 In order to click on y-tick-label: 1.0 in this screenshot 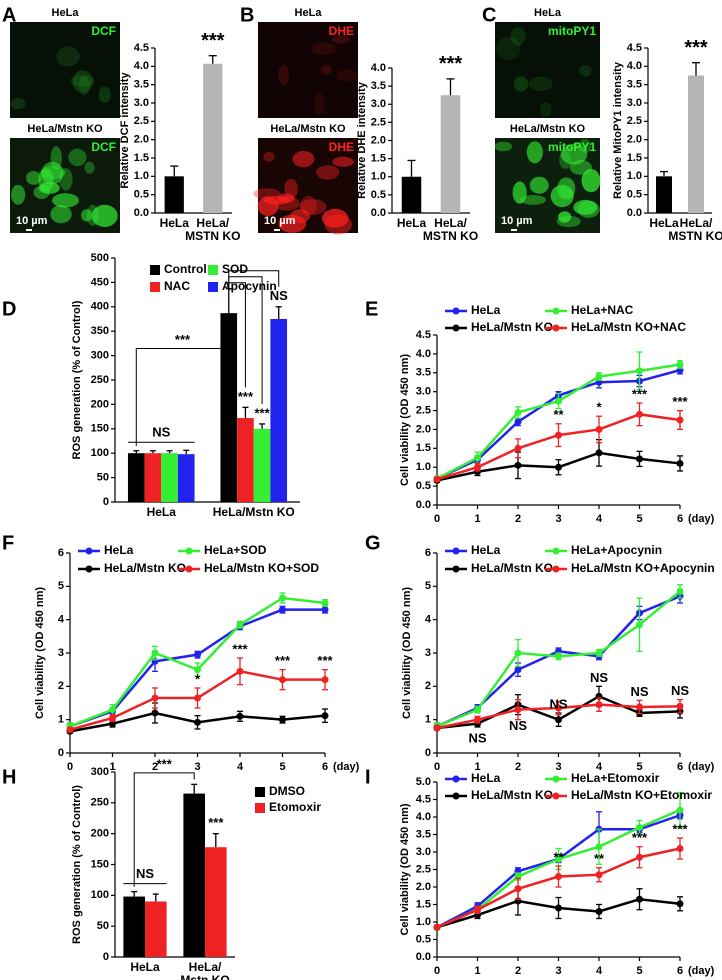, I will do `click(634, 176)`.